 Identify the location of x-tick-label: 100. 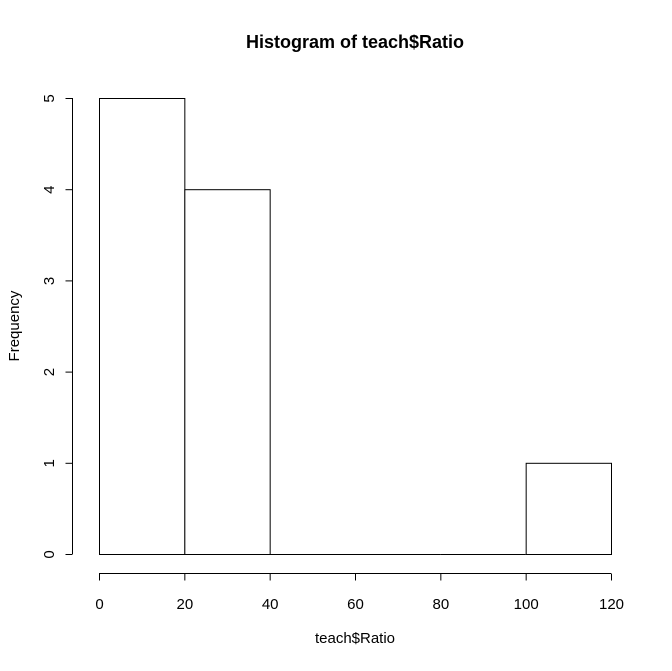
(526, 604).